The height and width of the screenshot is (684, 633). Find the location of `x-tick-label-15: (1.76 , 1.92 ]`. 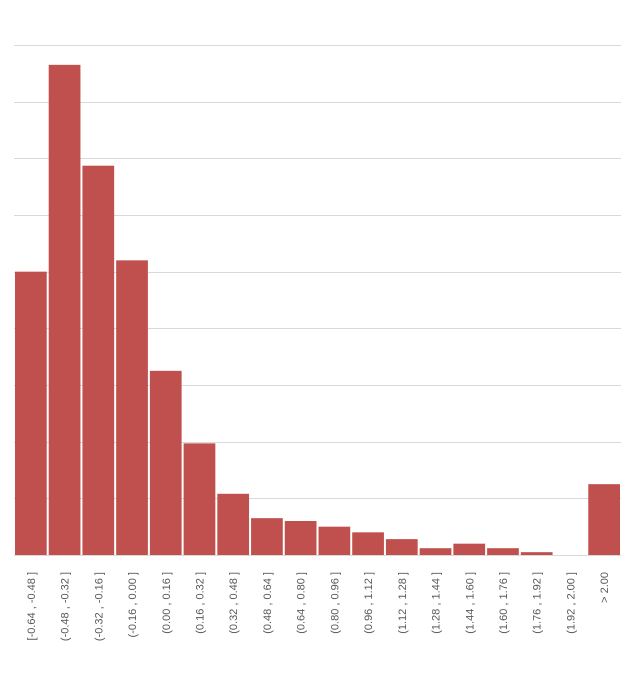

x-tick-label-15: (1.76 , 1.92 ] is located at coordinates (538, 603).